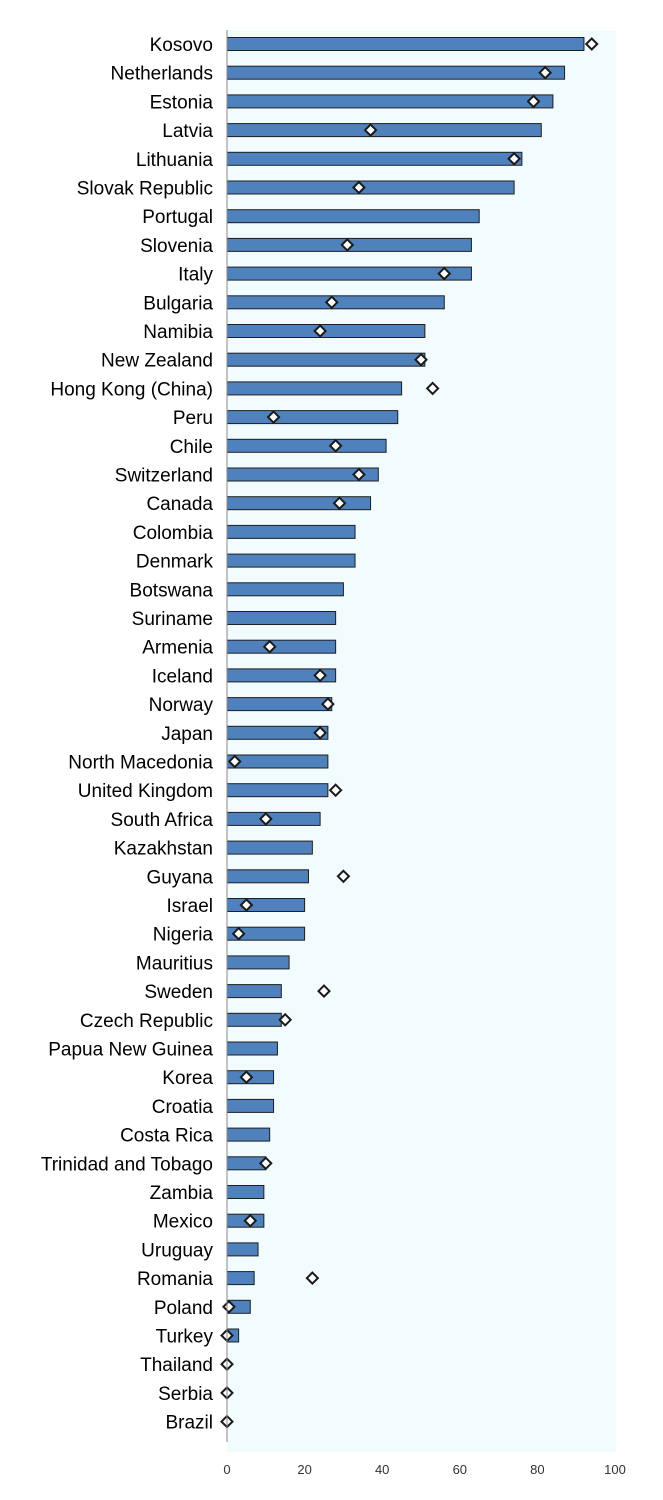  I want to click on bar-chile, so click(306, 445).